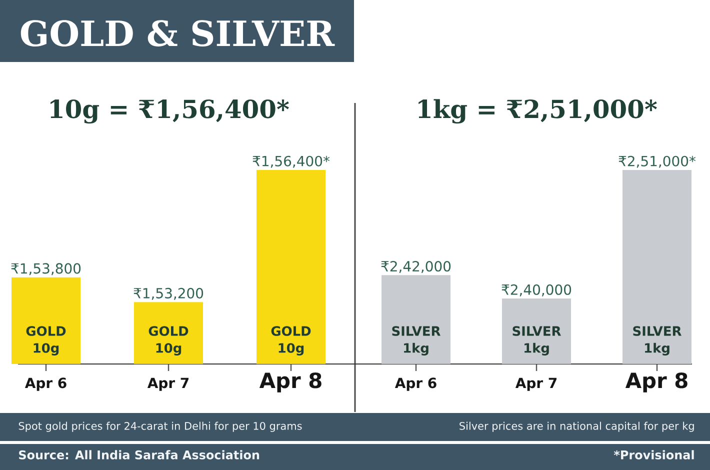  Describe the element at coordinates (291, 162) in the screenshot. I see `data-label: ₹1,56,400*` at that location.